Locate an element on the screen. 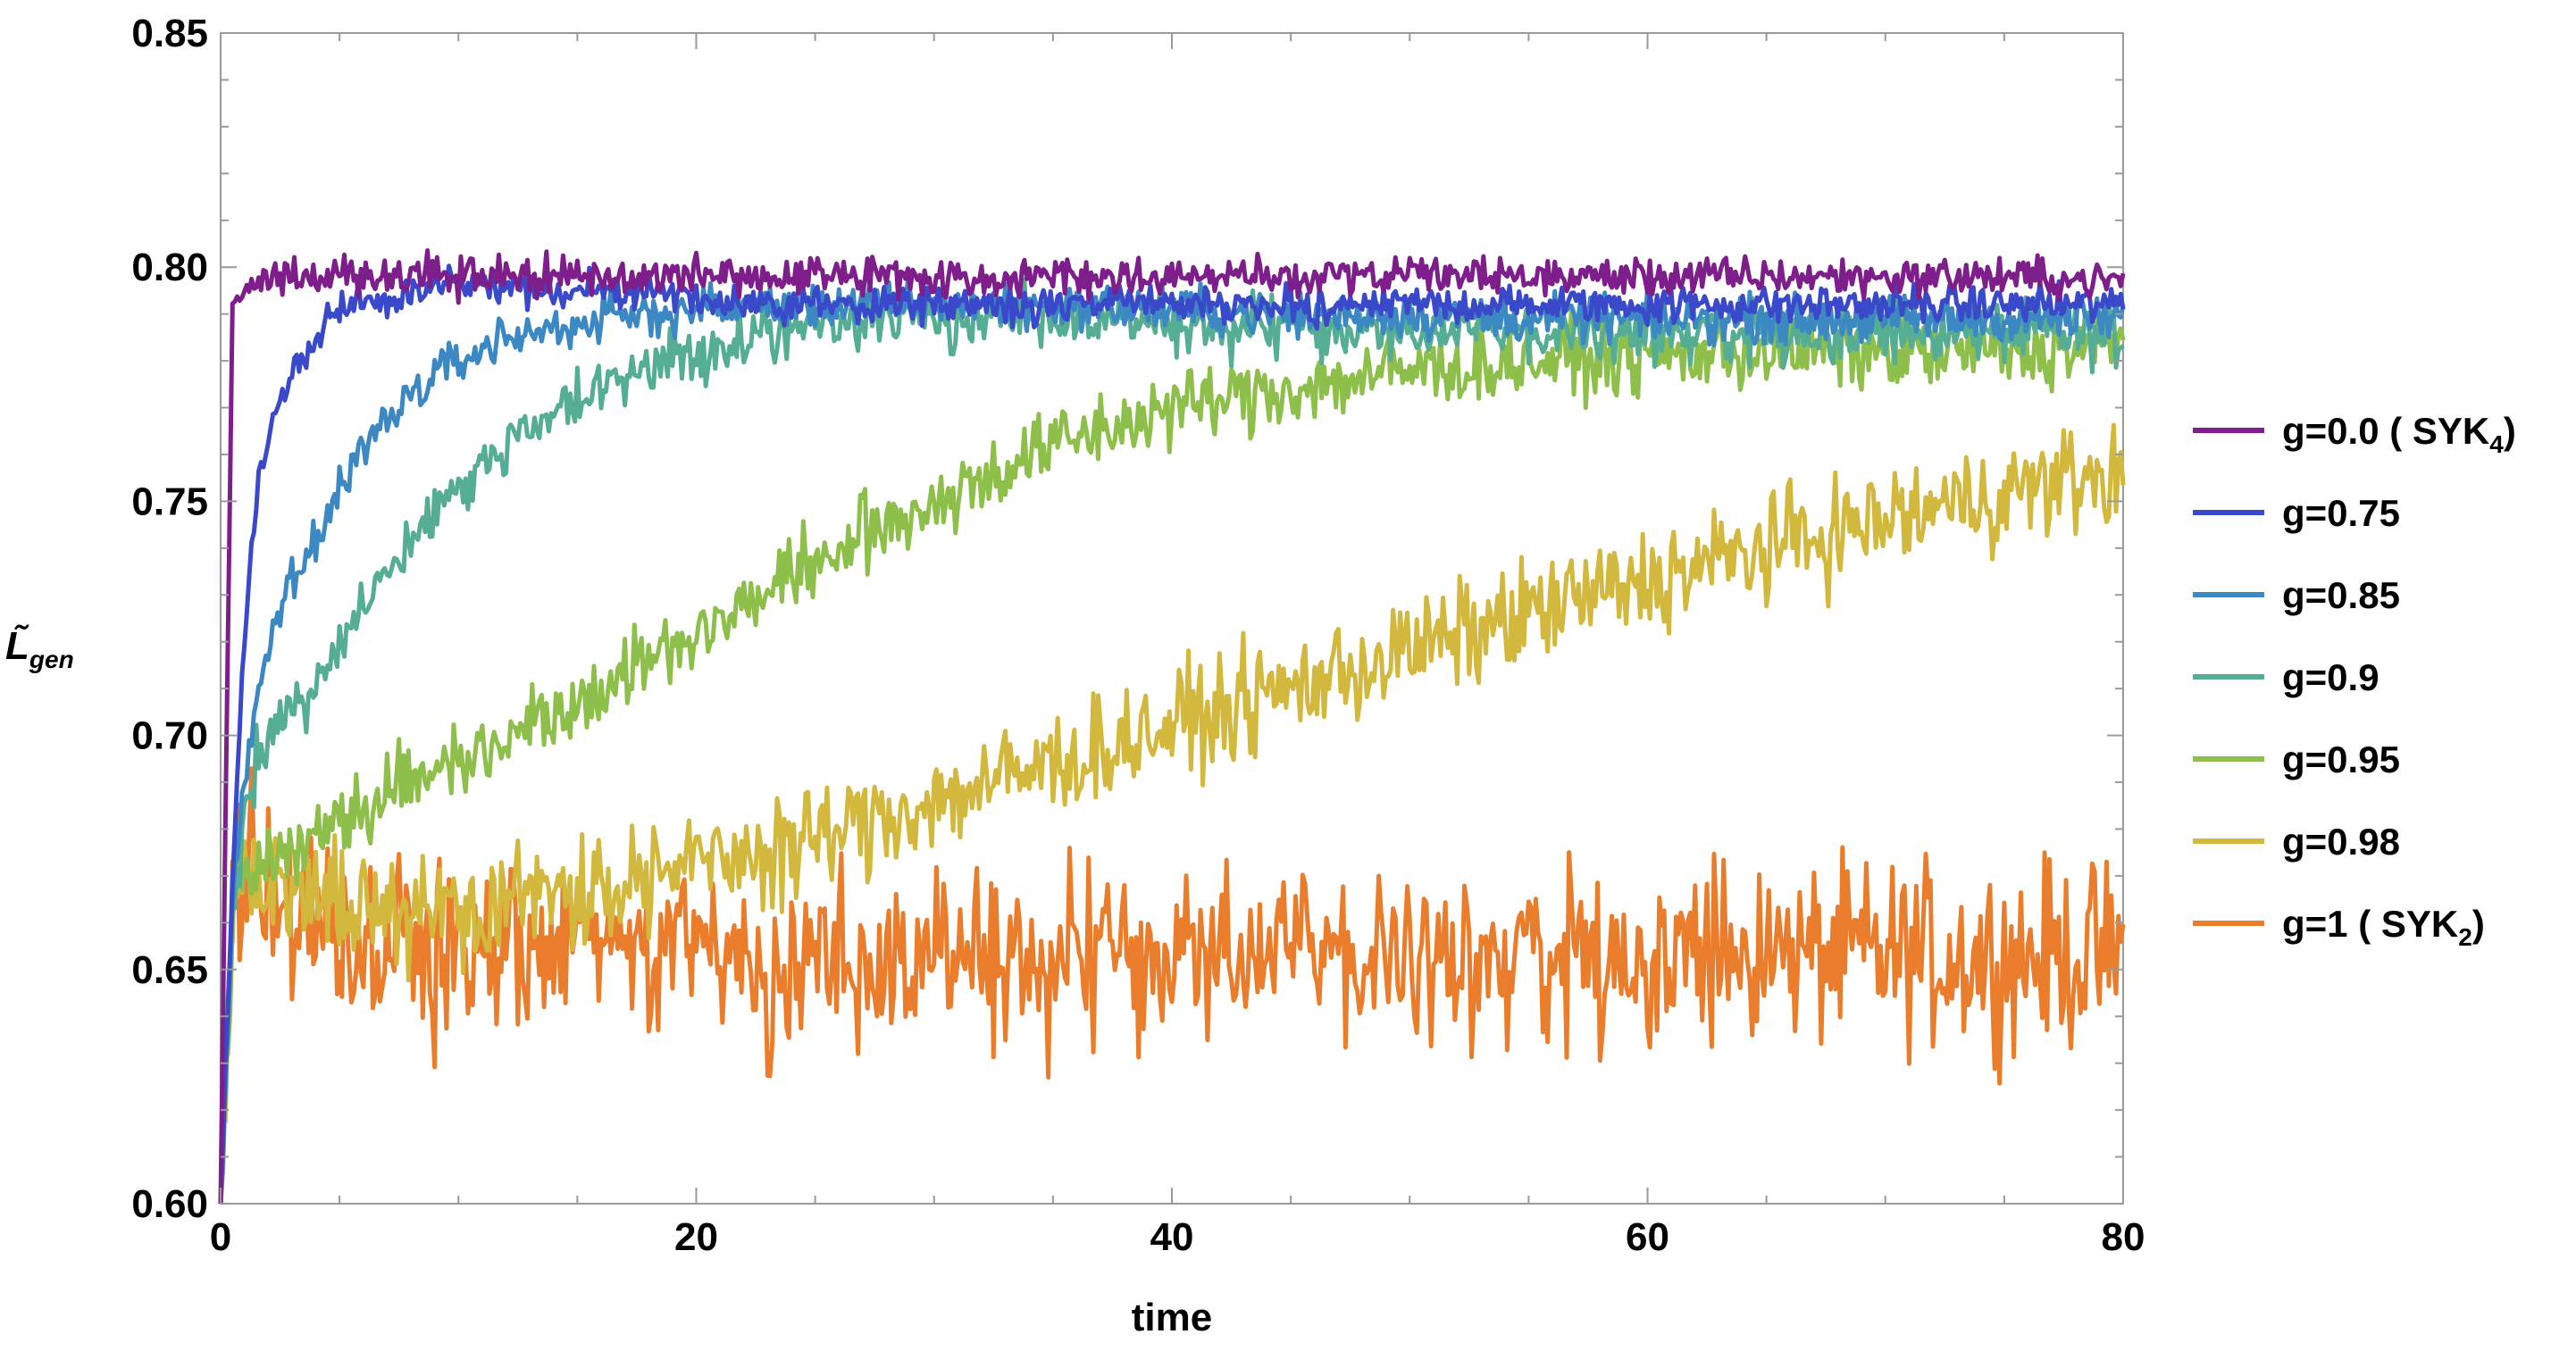  legend-entry: g=0.9 is located at coordinates (2331, 677).